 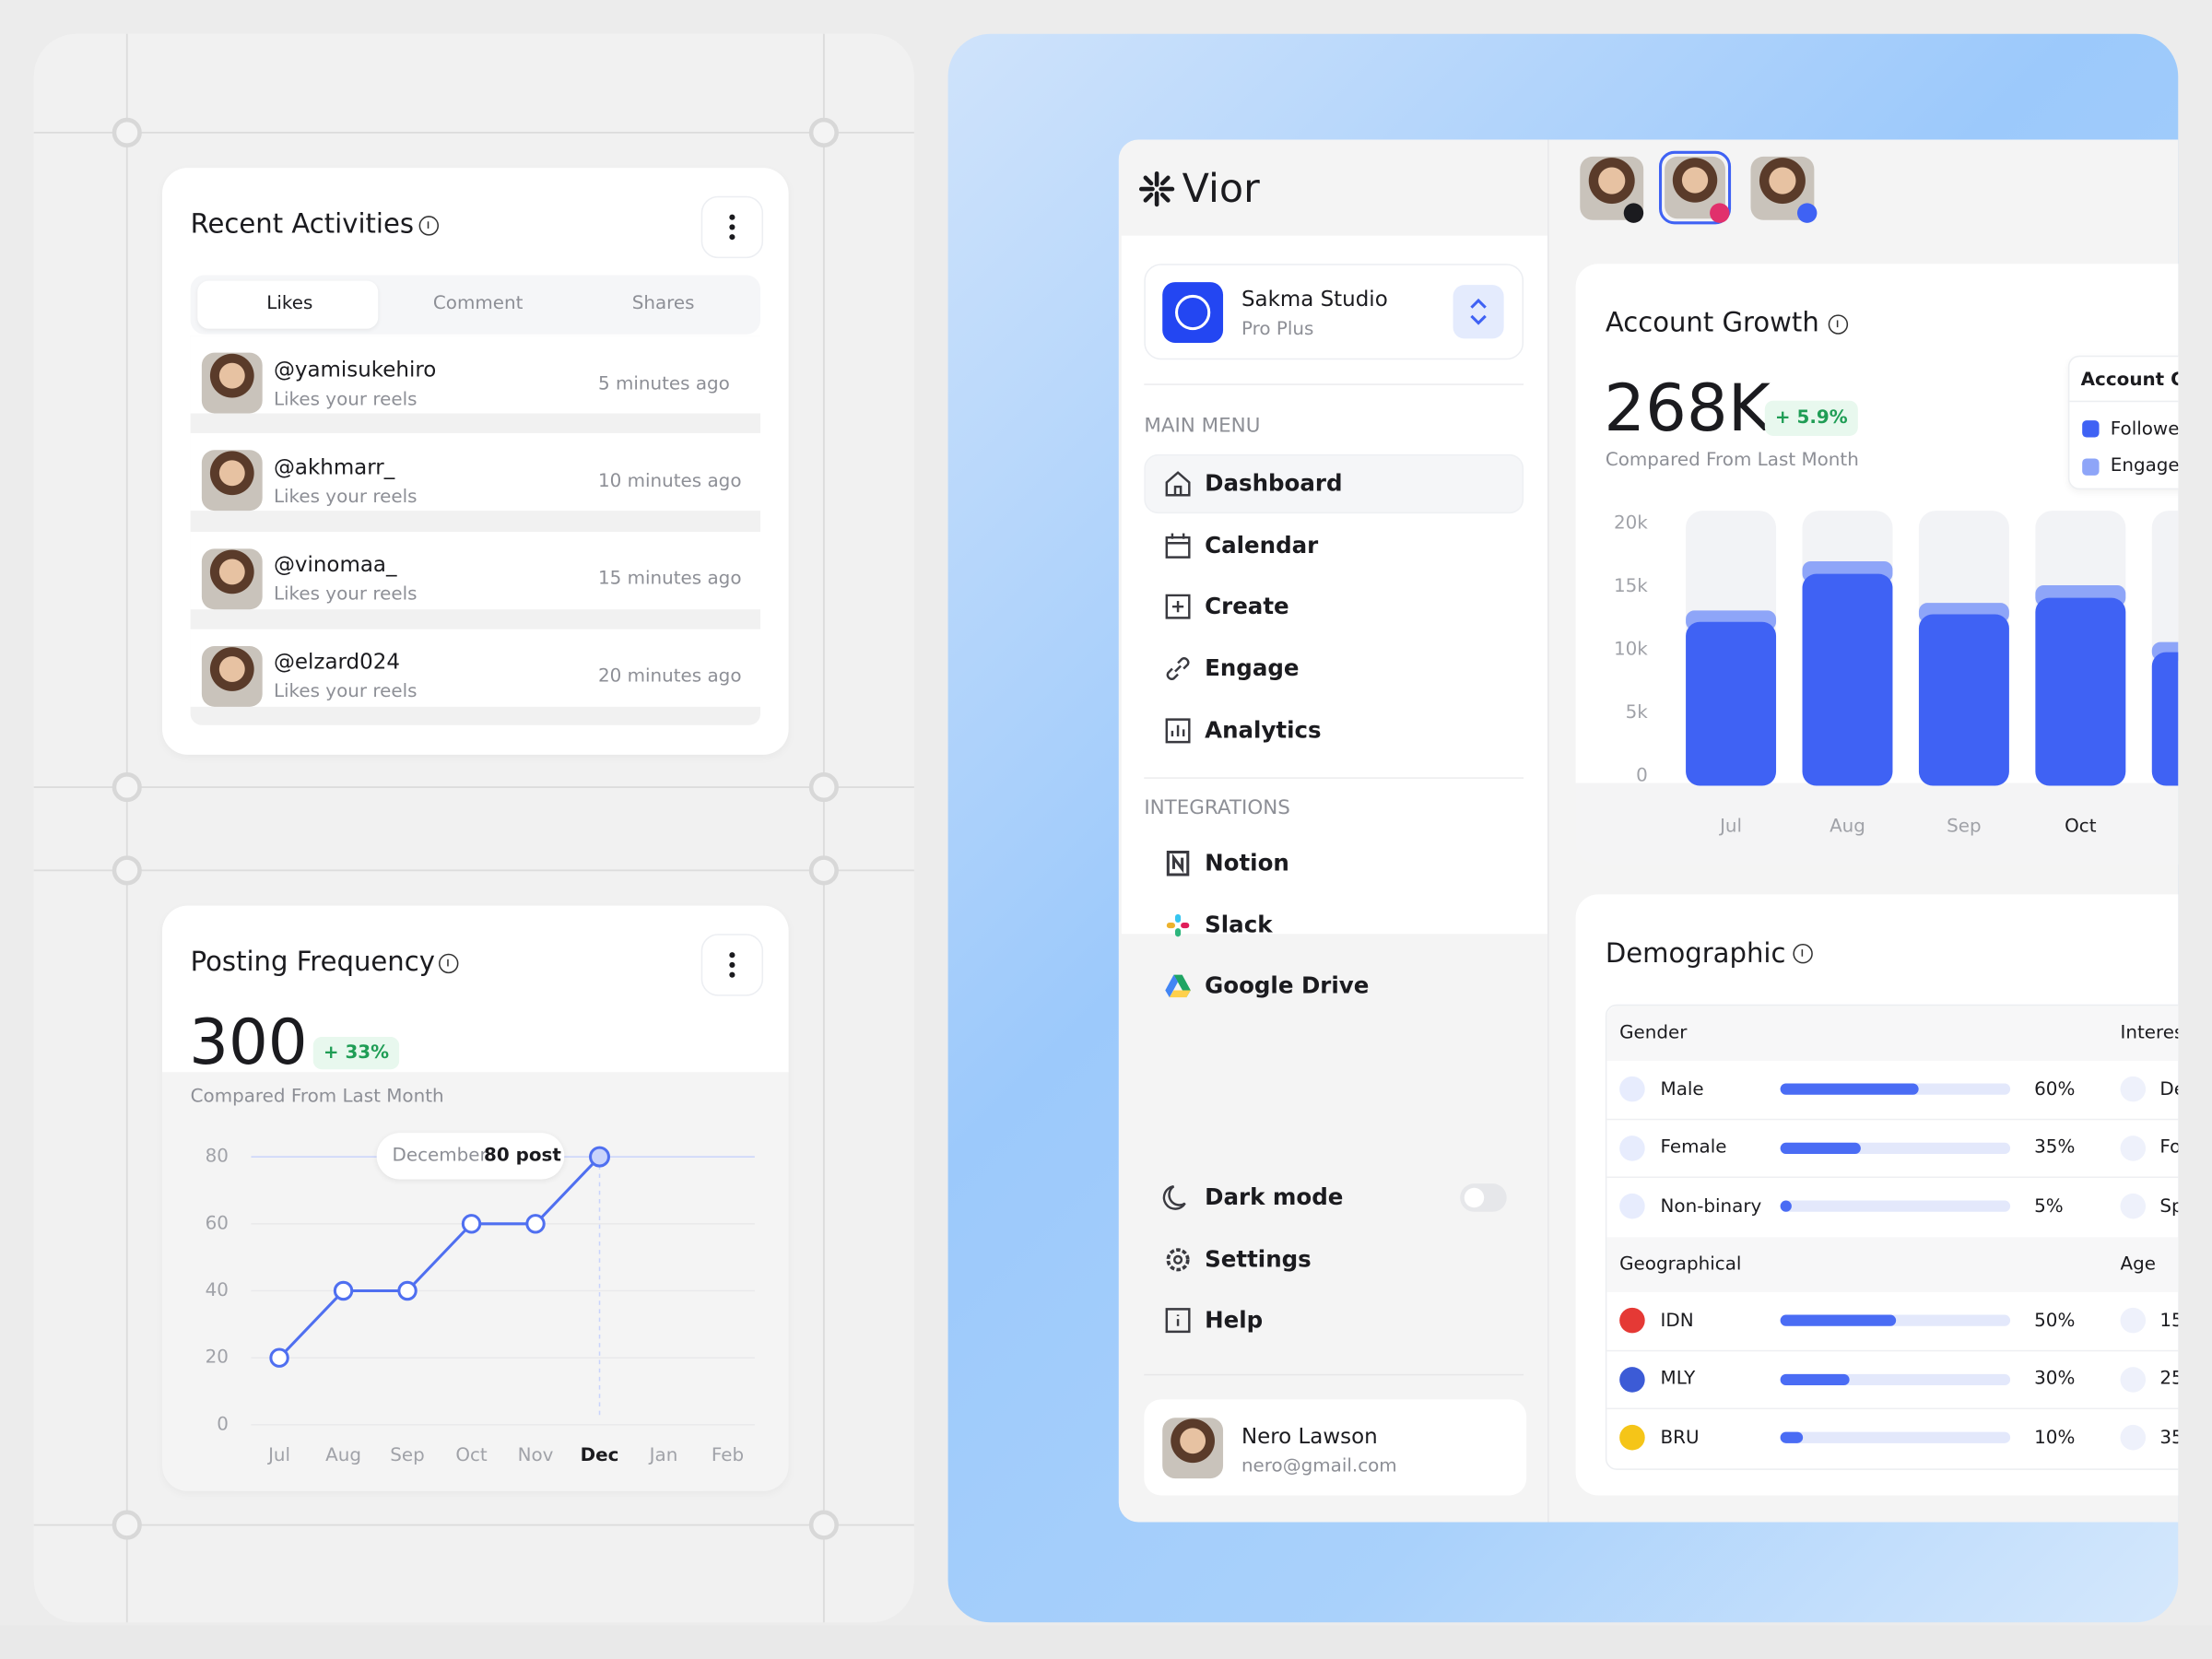 What do you see at coordinates (1262, 545) in the screenshot?
I see `menu-item: Calendar` at bounding box center [1262, 545].